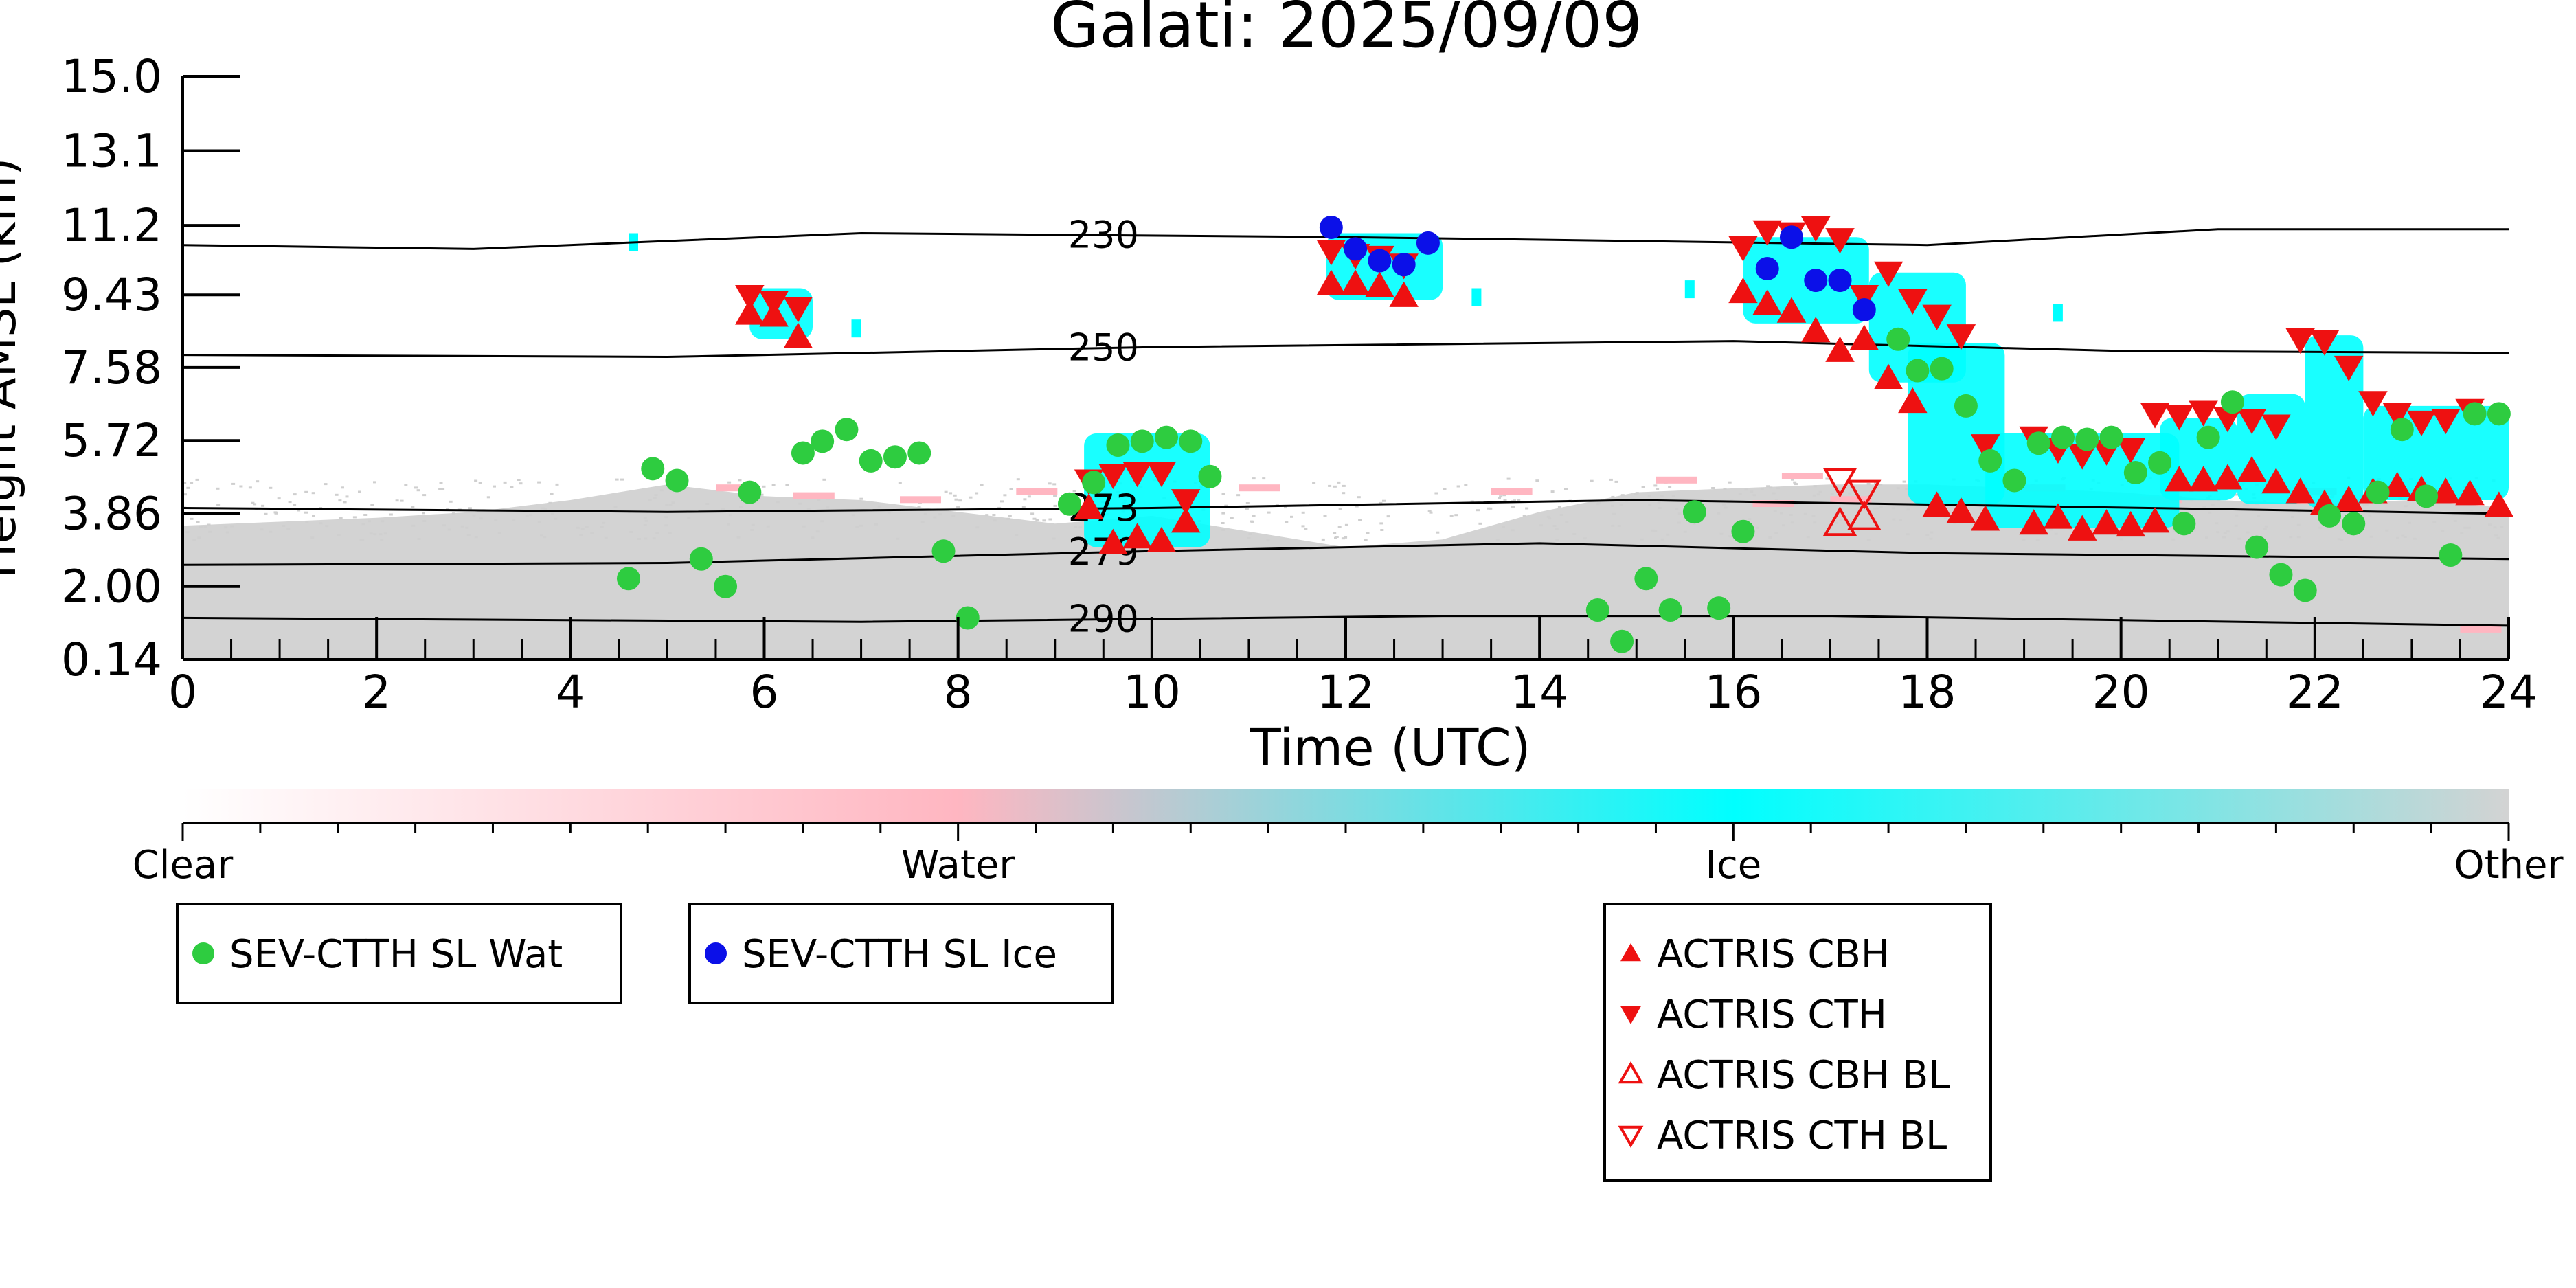 The height and width of the screenshot is (1288, 2576). Describe the element at coordinates (1404, 265) in the screenshot. I see `sev-ctth-sl-ice-marker` at that location.